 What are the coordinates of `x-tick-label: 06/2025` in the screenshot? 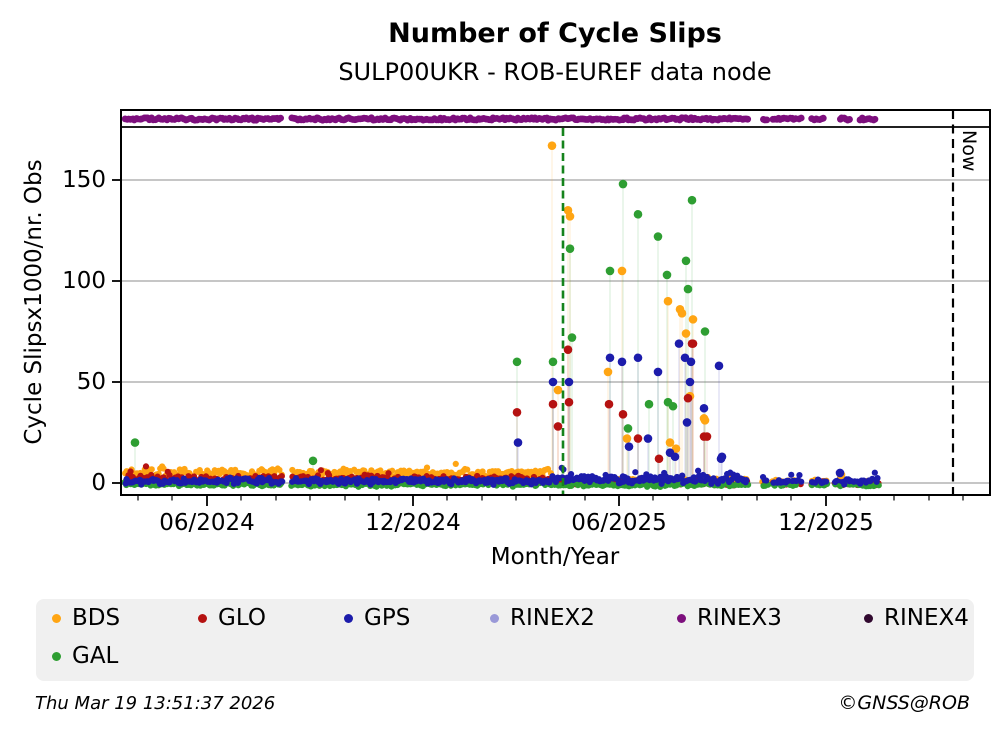 It's located at (619, 523).